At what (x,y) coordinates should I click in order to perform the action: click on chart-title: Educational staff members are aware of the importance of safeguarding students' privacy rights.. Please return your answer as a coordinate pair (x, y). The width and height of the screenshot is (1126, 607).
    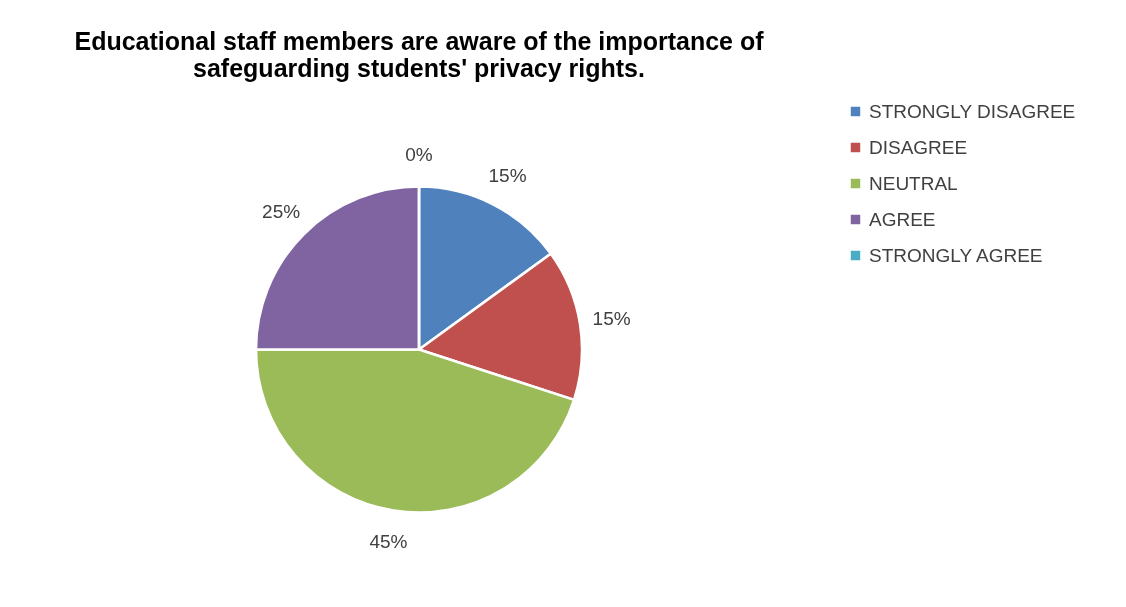
    Looking at the image, I should click on (419, 54).